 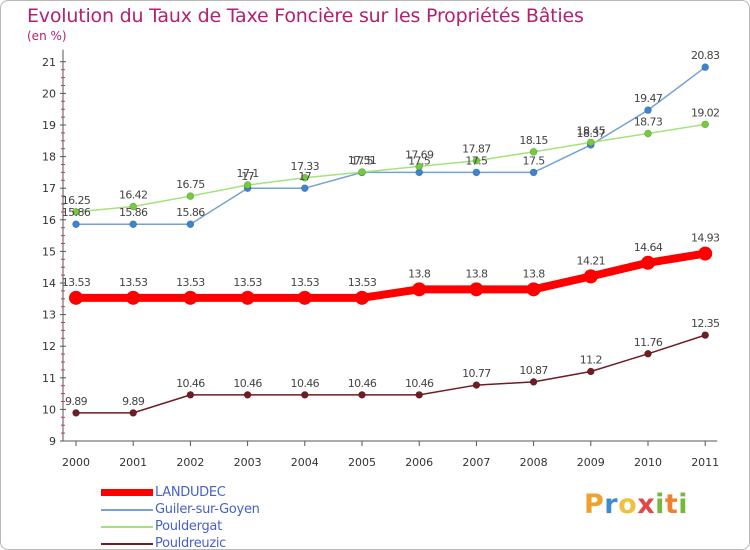 What do you see at coordinates (49, 62) in the screenshot?
I see `y-tick-label: 21` at bounding box center [49, 62].